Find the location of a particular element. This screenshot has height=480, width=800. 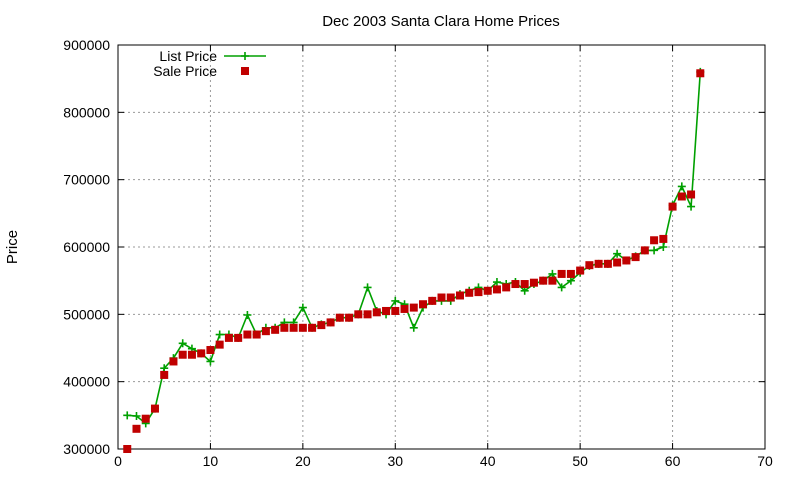

x-tick-label: 10 is located at coordinates (211, 461).